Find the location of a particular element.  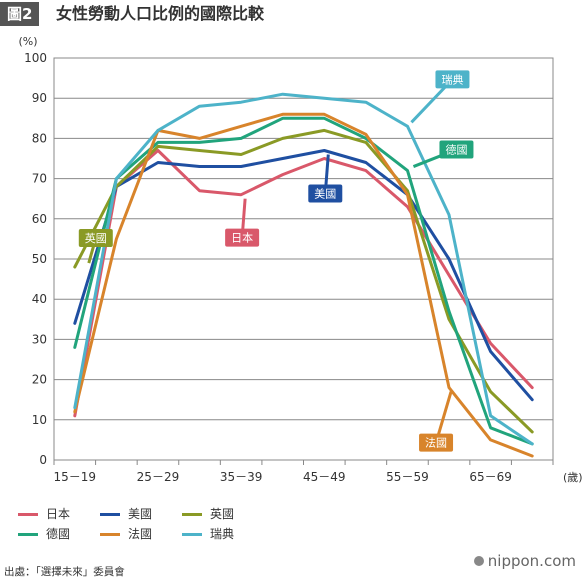

brand-name: nippon.com is located at coordinates (531, 561).